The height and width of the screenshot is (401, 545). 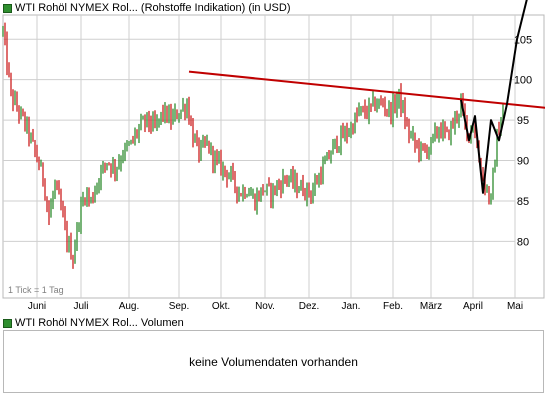 What do you see at coordinates (523, 242) in the screenshot?
I see `y-tick-label: 80` at bounding box center [523, 242].